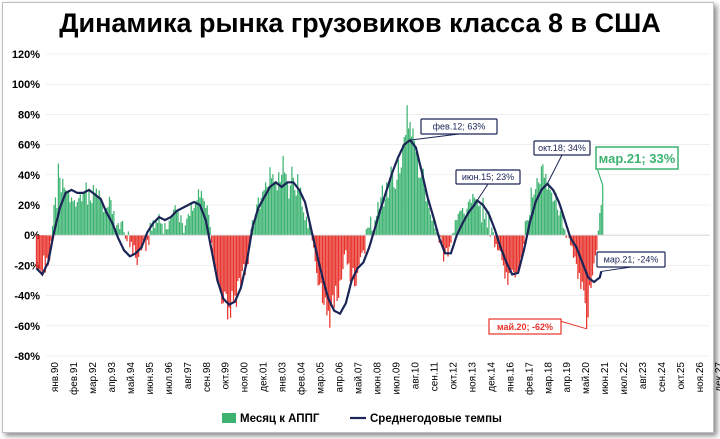  I want to click on y-tick-label: 100%, so click(26, 85).